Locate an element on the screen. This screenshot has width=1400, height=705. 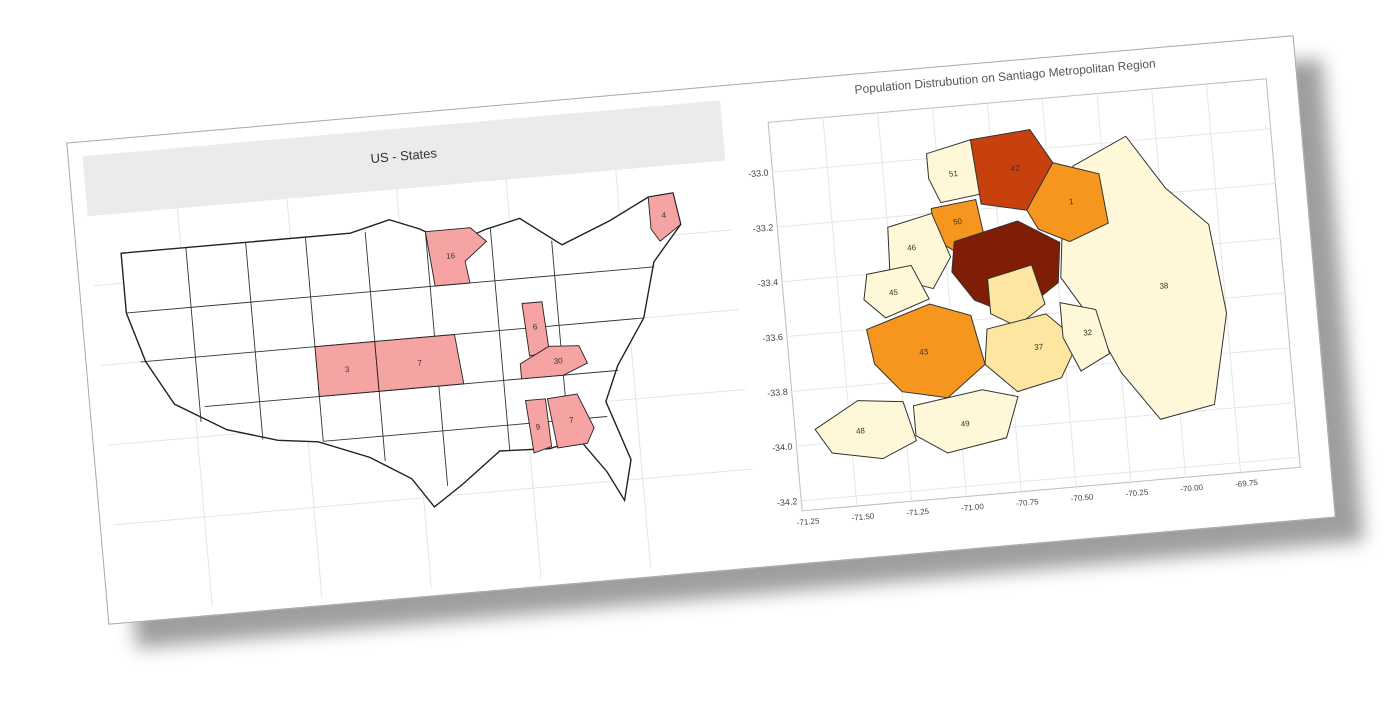
state-label-ks: 7 is located at coordinates (420, 362).